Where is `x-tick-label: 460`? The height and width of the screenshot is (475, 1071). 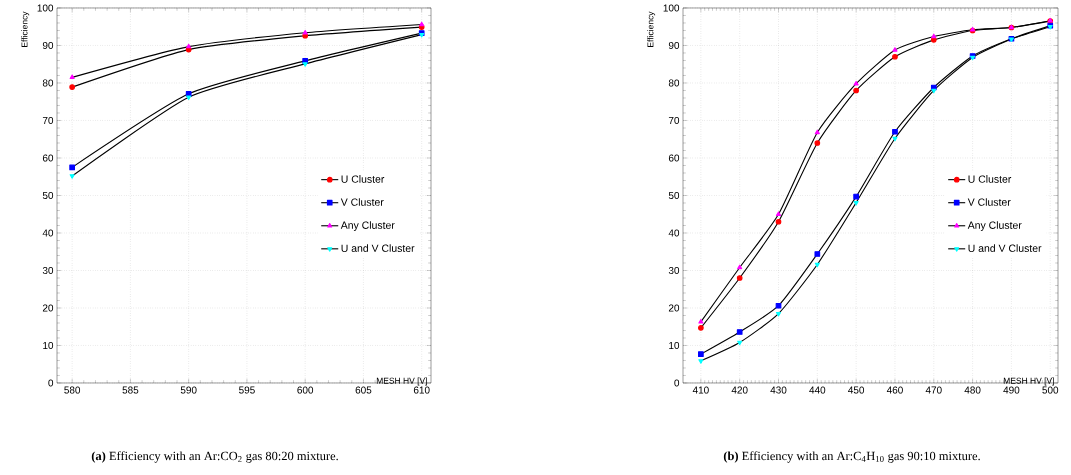
x-tick-label: 460 is located at coordinates (894, 390).